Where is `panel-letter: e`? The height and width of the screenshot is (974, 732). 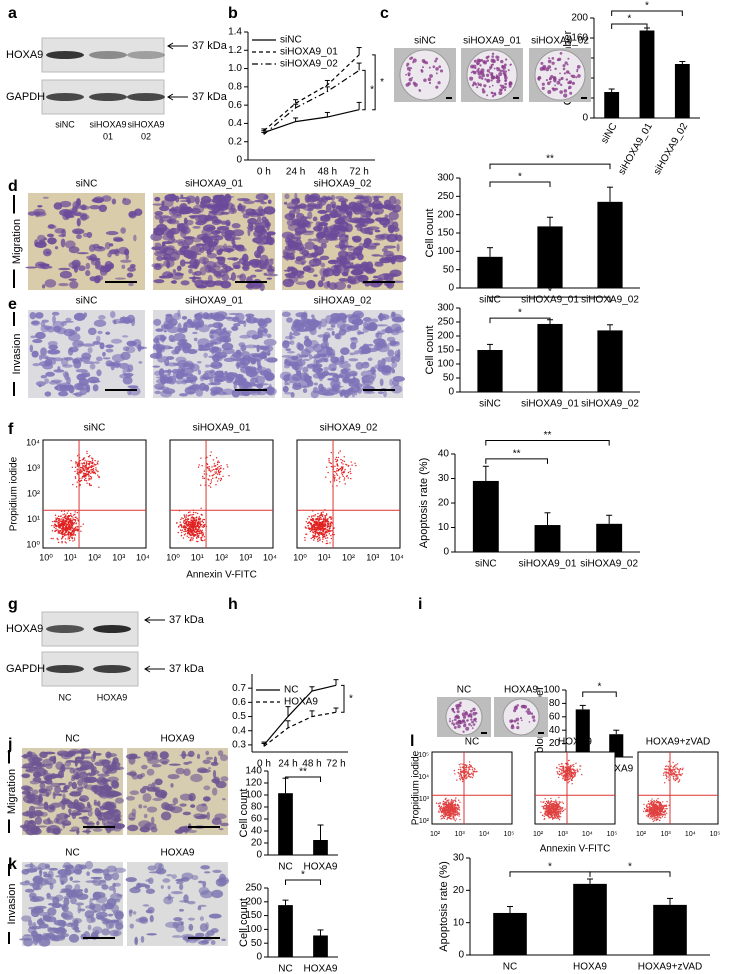 panel-letter: e is located at coordinates (12, 304).